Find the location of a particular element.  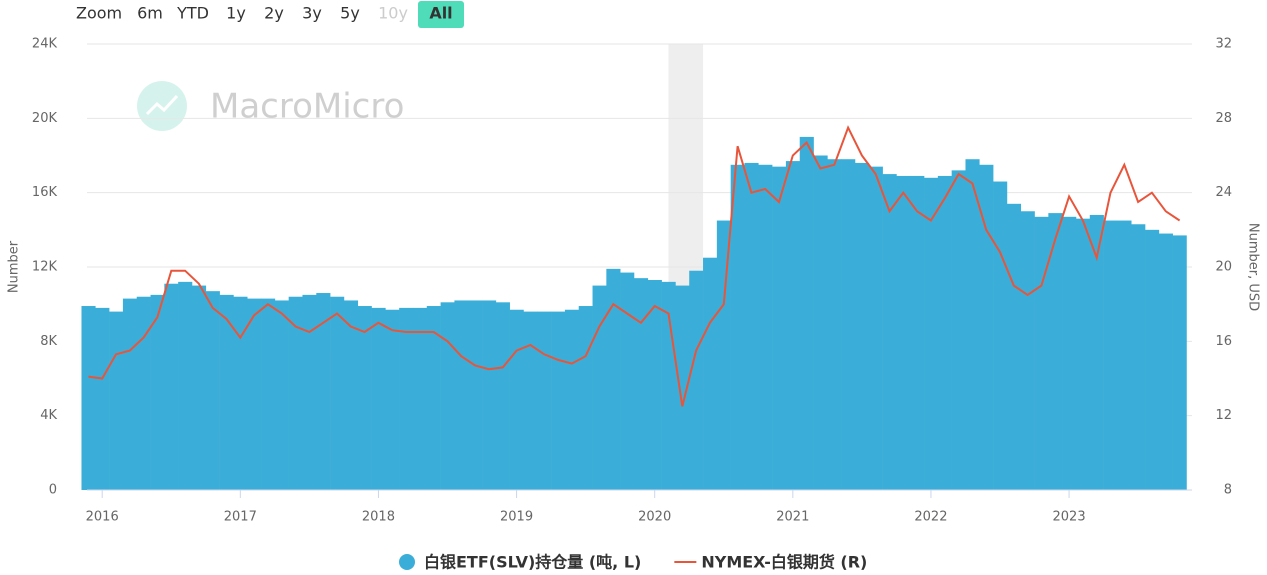

y2-tick-label: 24 is located at coordinates (1223, 192).